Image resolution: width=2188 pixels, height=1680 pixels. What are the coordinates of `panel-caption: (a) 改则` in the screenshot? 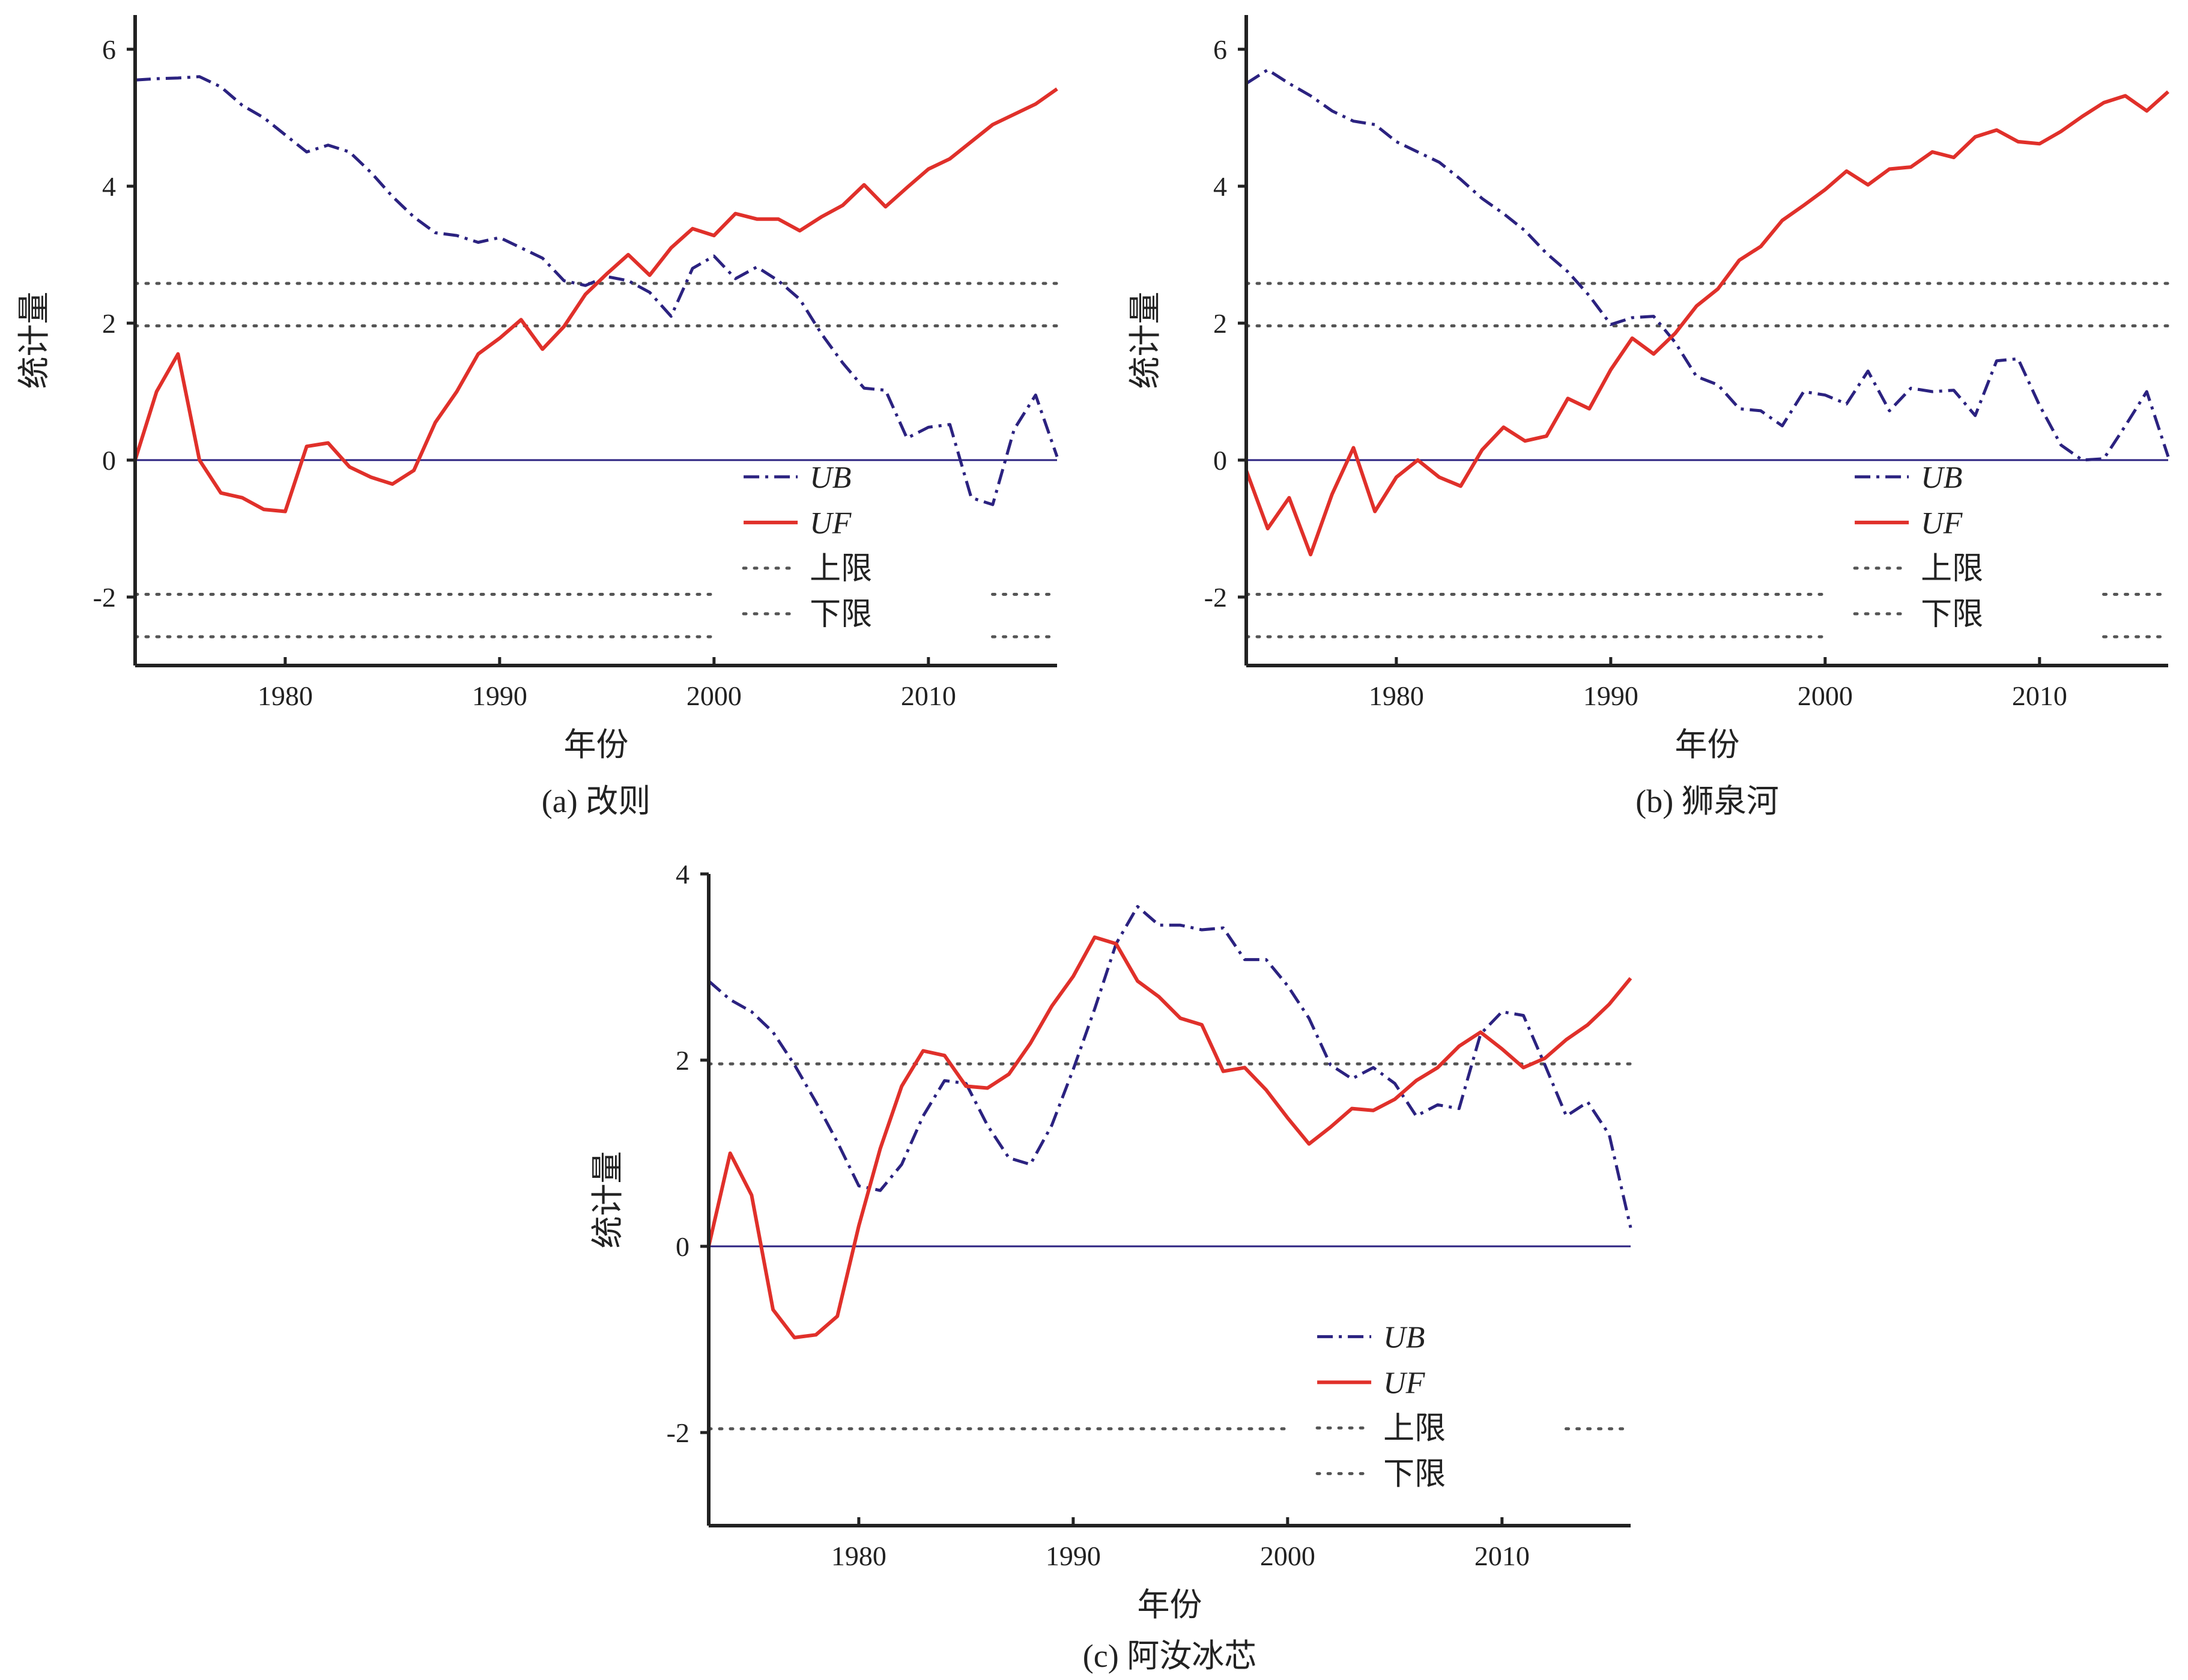 It's located at (596, 801).